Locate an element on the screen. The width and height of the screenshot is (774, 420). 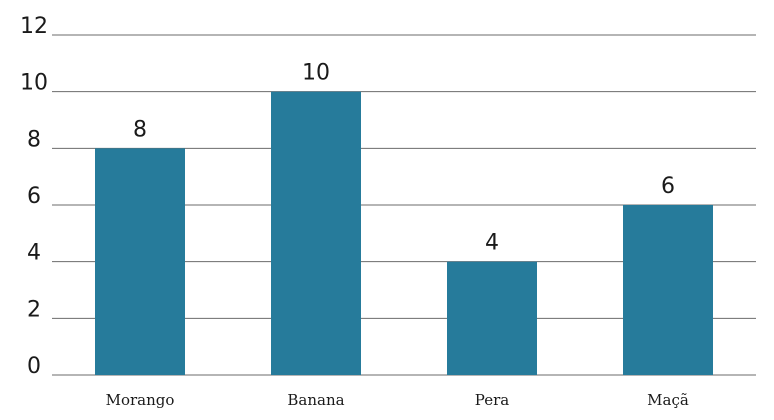
y-axis-ticks: 0 2 4 6 8 10 12 is located at coordinates (34, 196).